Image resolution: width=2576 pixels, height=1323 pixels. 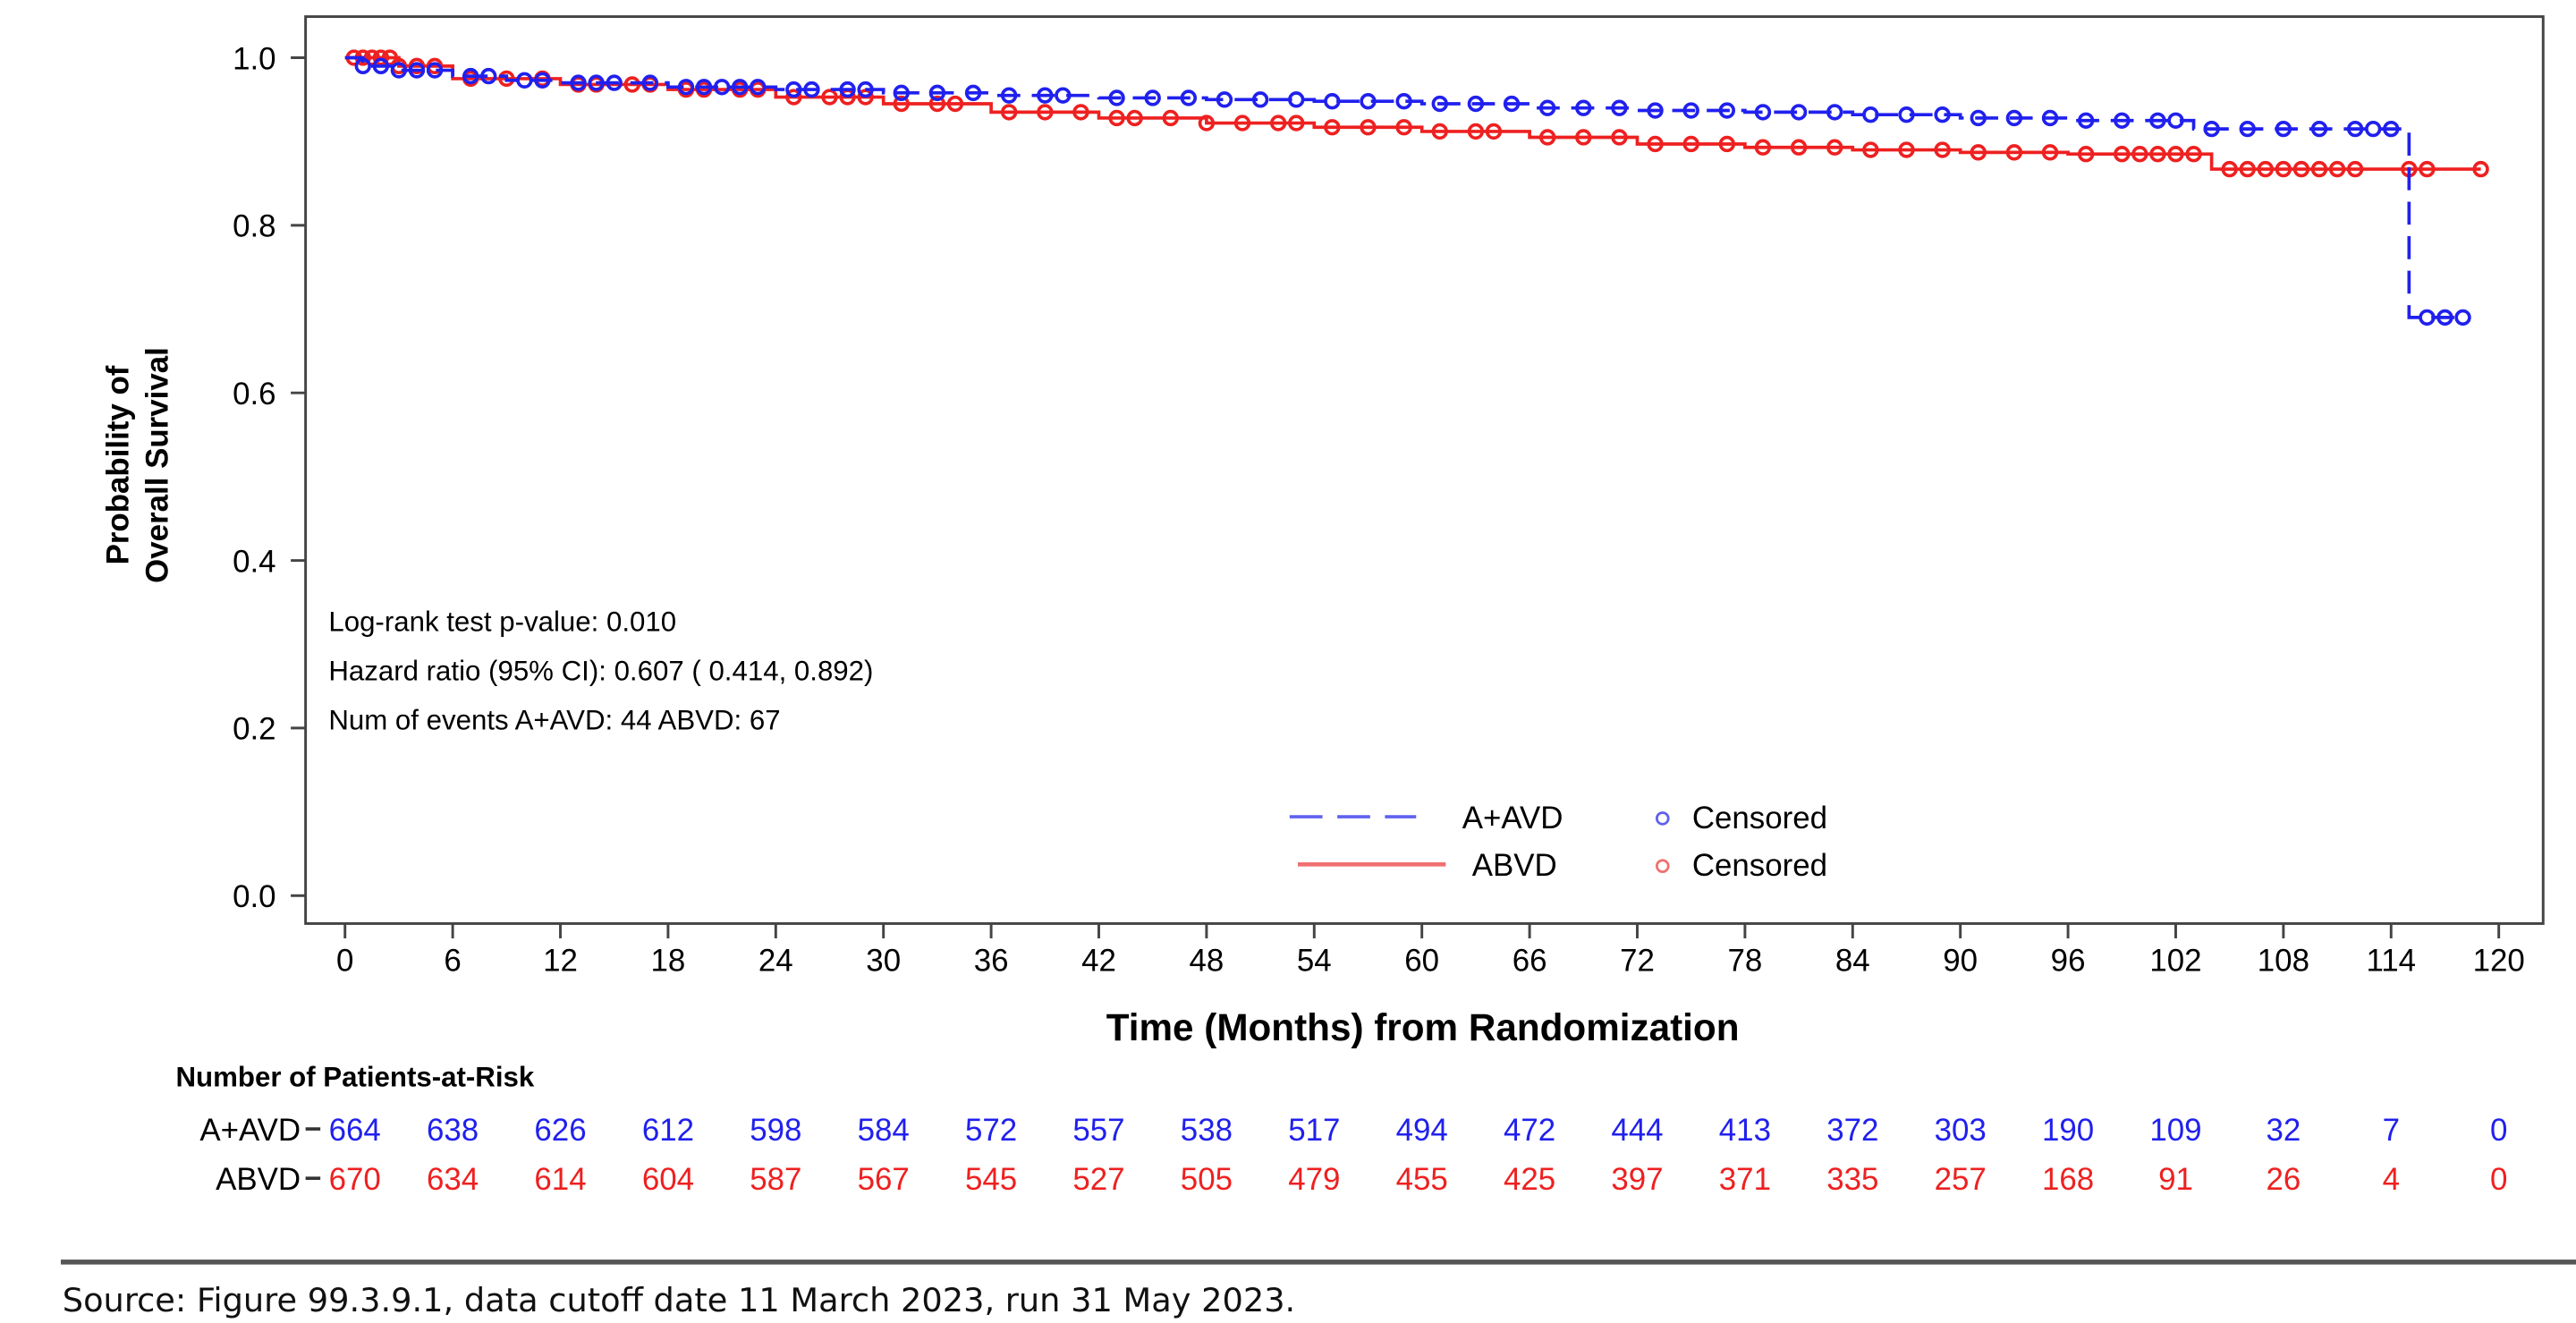 I want to click on legend: A+AVD Censored ABVD Censored, so click(x=1558, y=842).